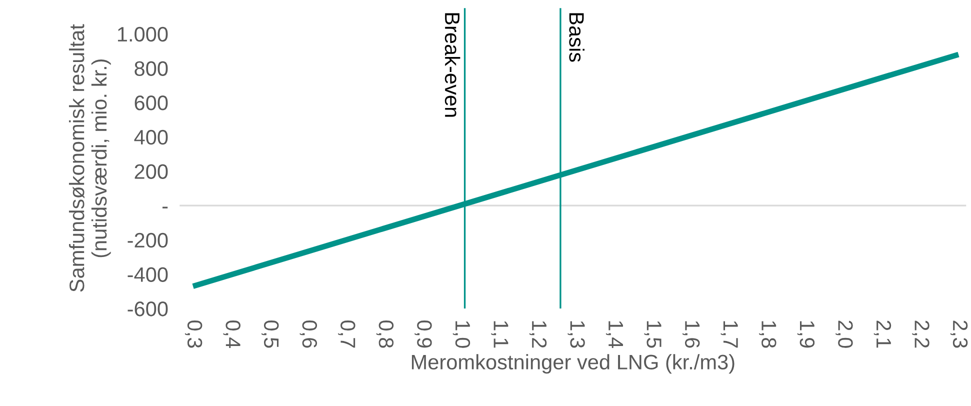 The width and height of the screenshot is (971, 406). What do you see at coordinates (231, 334) in the screenshot?
I see `x-tick-label: 0,4` at bounding box center [231, 334].